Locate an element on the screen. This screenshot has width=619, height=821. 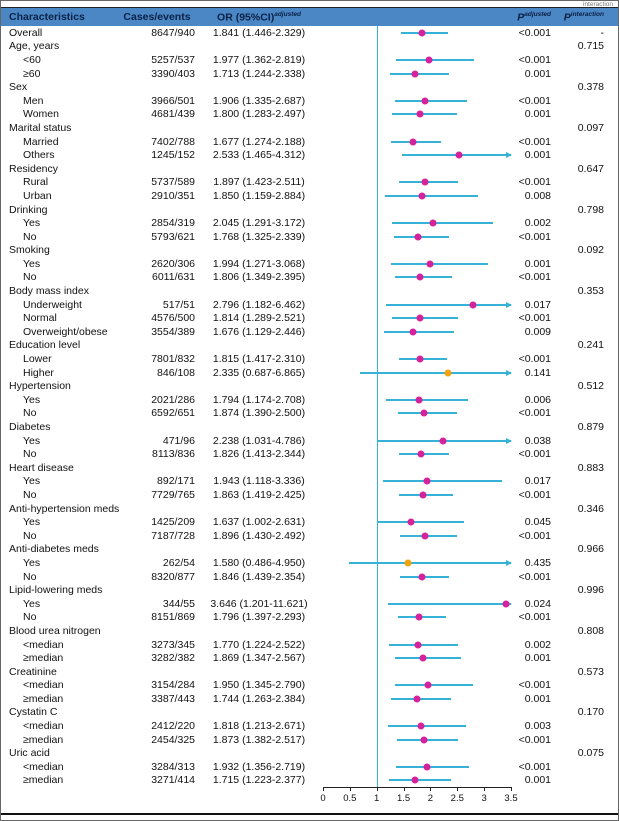
row-cases-events: 8647/940 is located at coordinates (173, 32).